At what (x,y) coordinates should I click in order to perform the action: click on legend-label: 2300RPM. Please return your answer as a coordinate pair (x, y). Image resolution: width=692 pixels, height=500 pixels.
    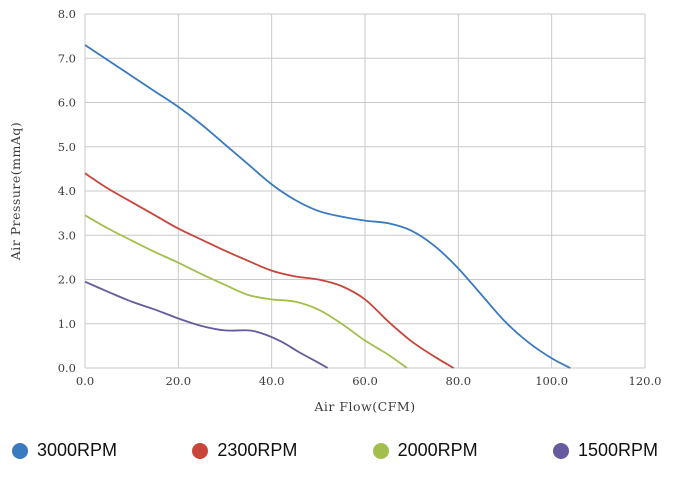
    Looking at the image, I should click on (257, 450).